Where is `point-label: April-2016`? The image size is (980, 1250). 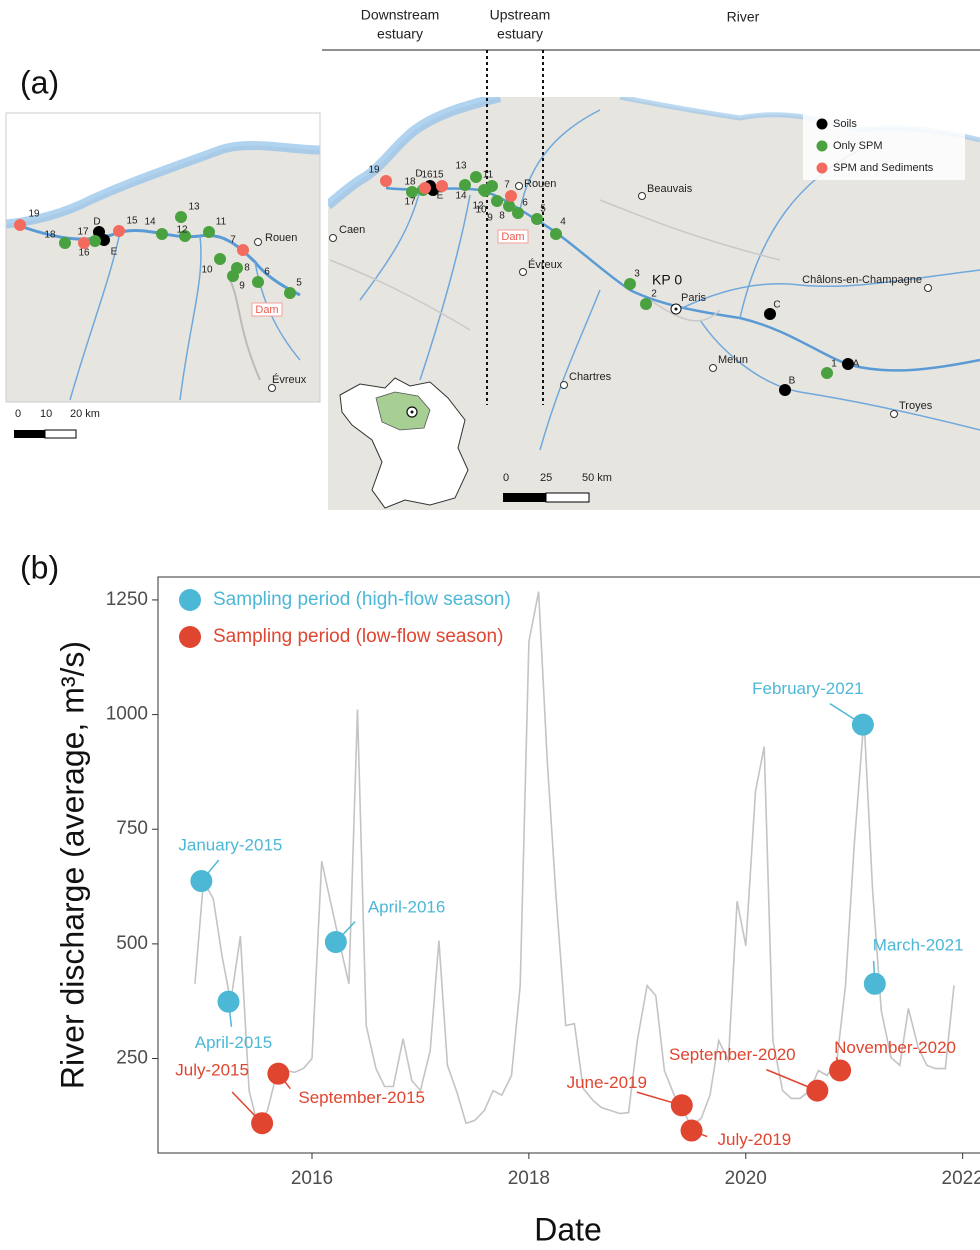
point-label: April-2016 is located at coordinates (407, 907).